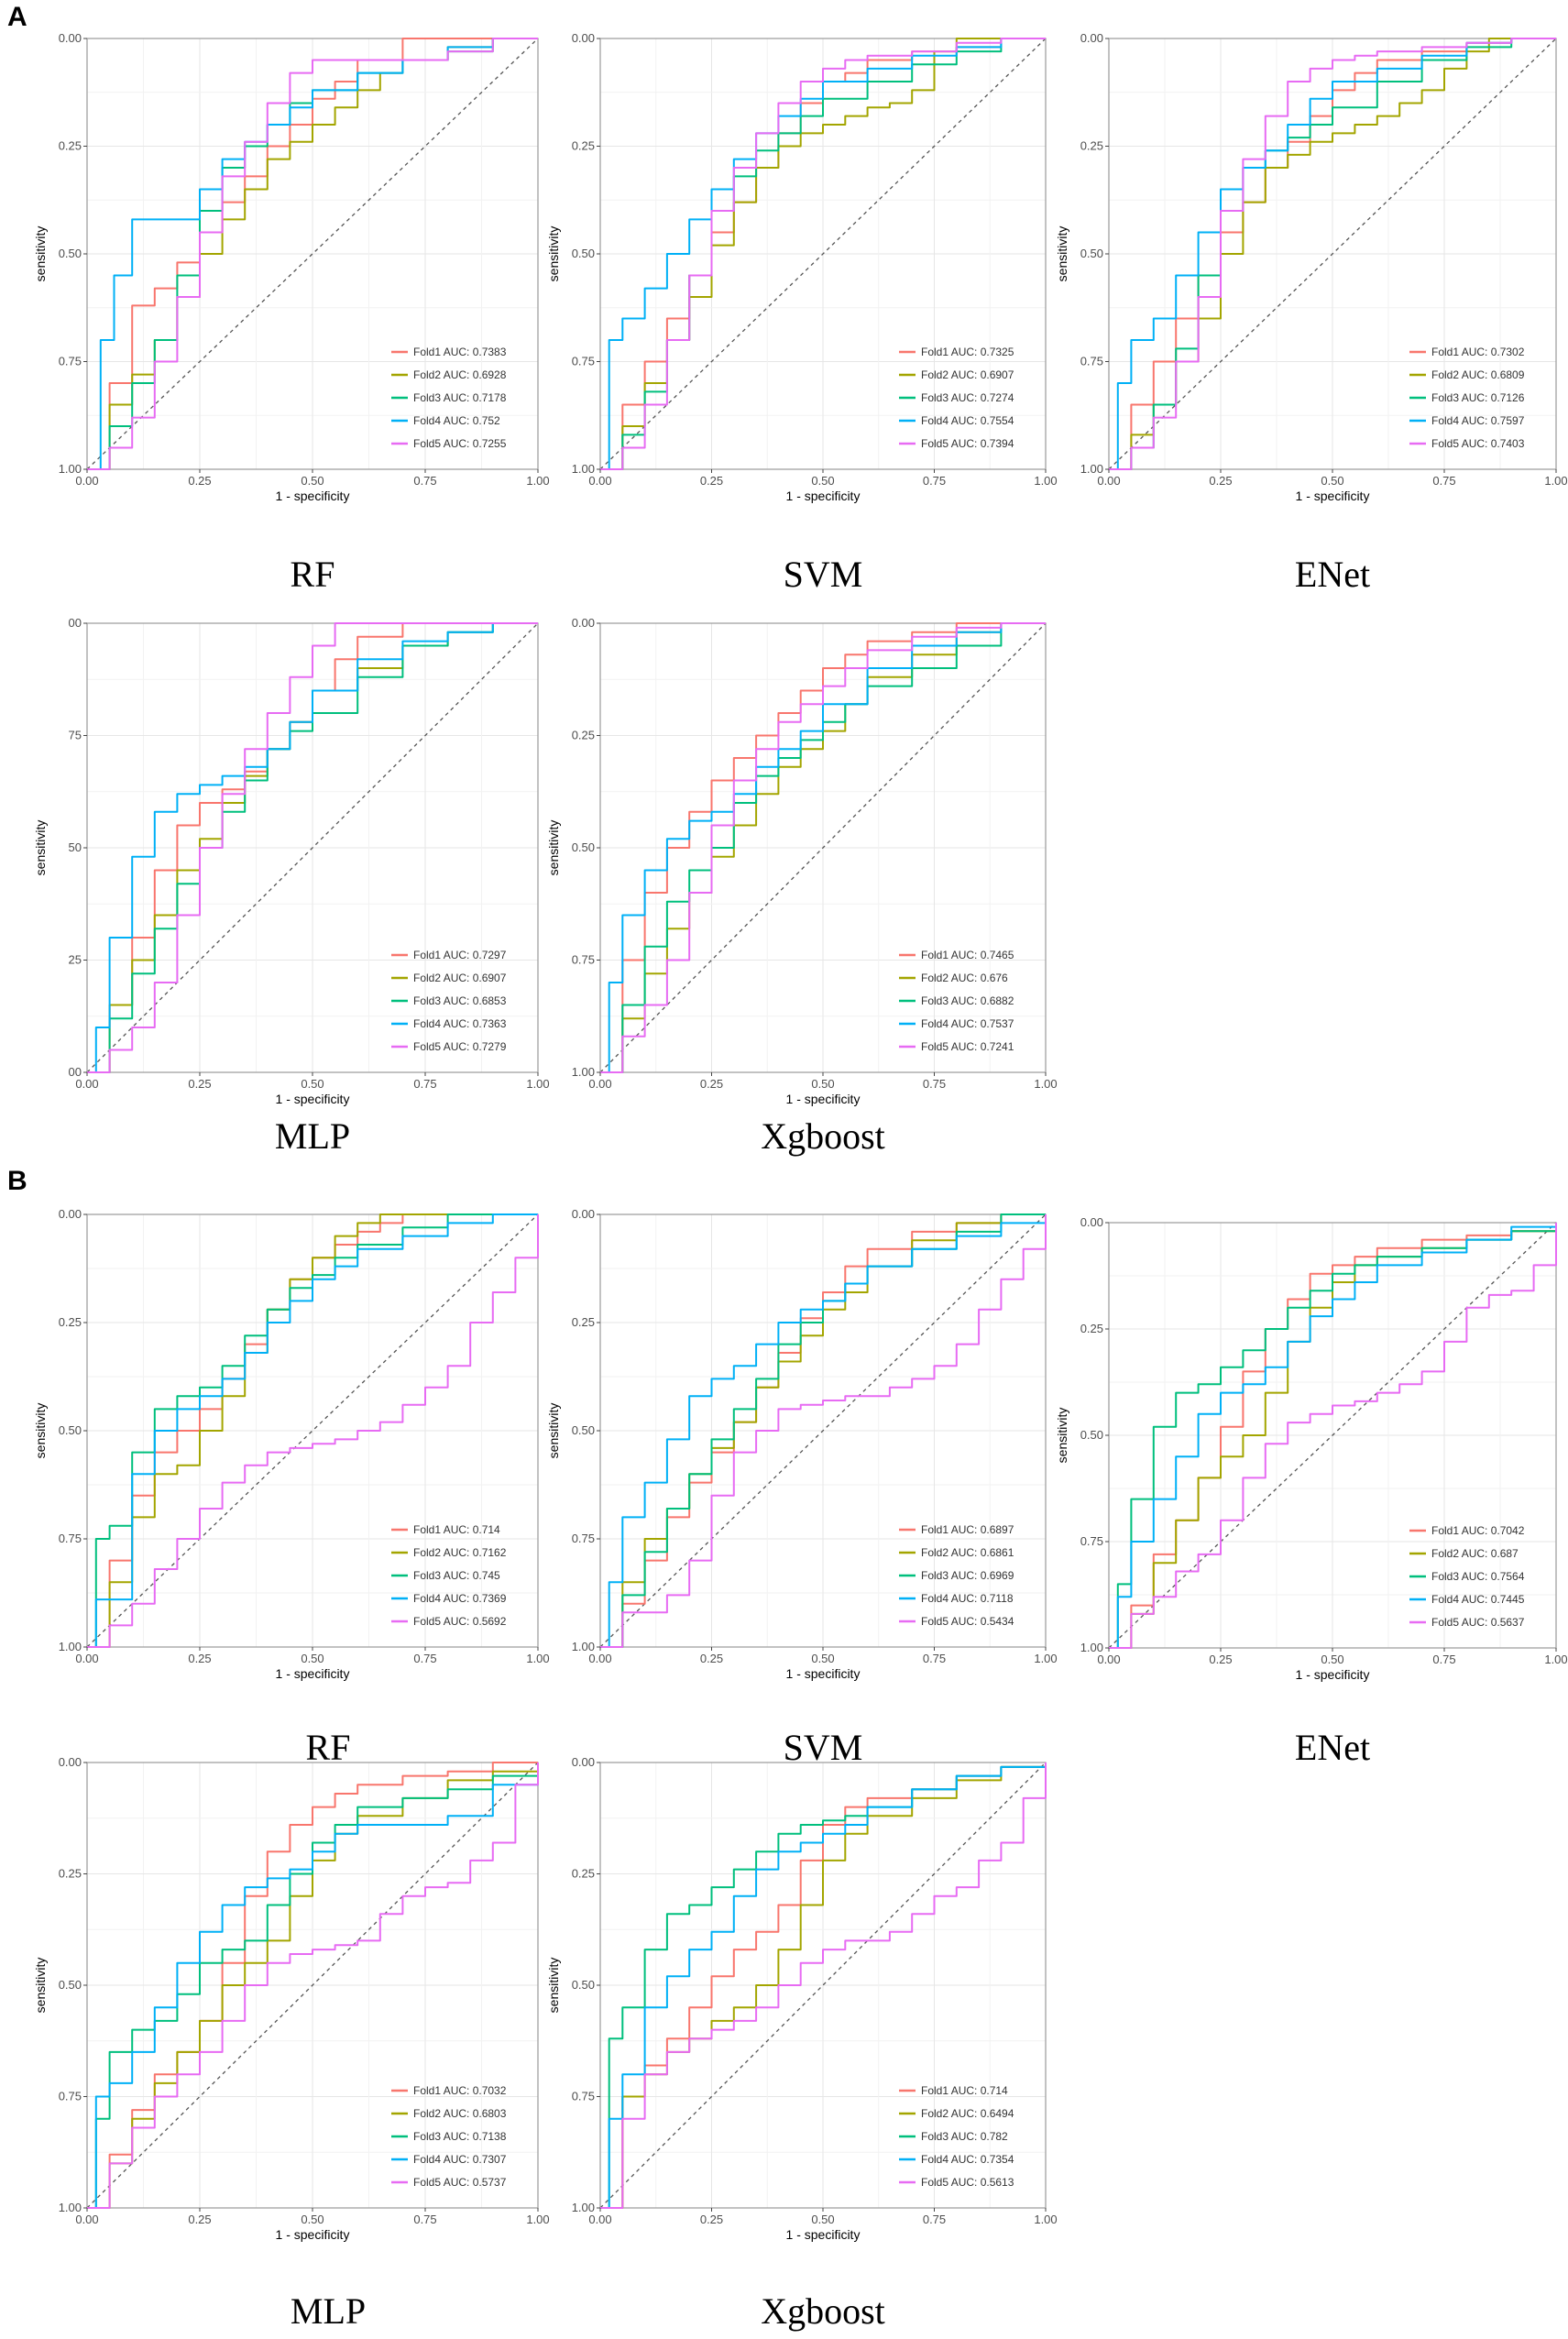  What do you see at coordinates (460, 1000) in the screenshot?
I see `legend-label-fold3: Fold3 AUC: 0.6853` at bounding box center [460, 1000].